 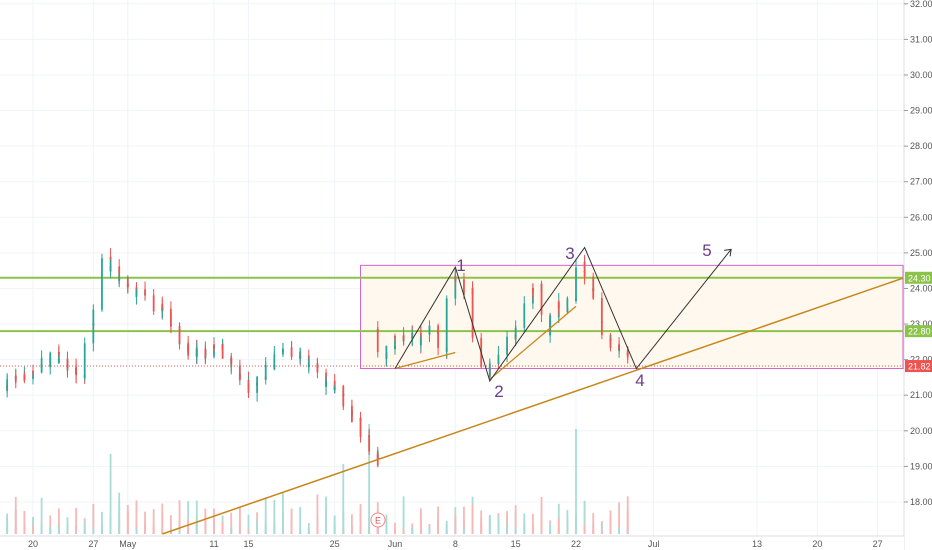 What do you see at coordinates (921, 288) in the screenshot?
I see `price-tick-label: 24.00` at bounding box center [921, 288].